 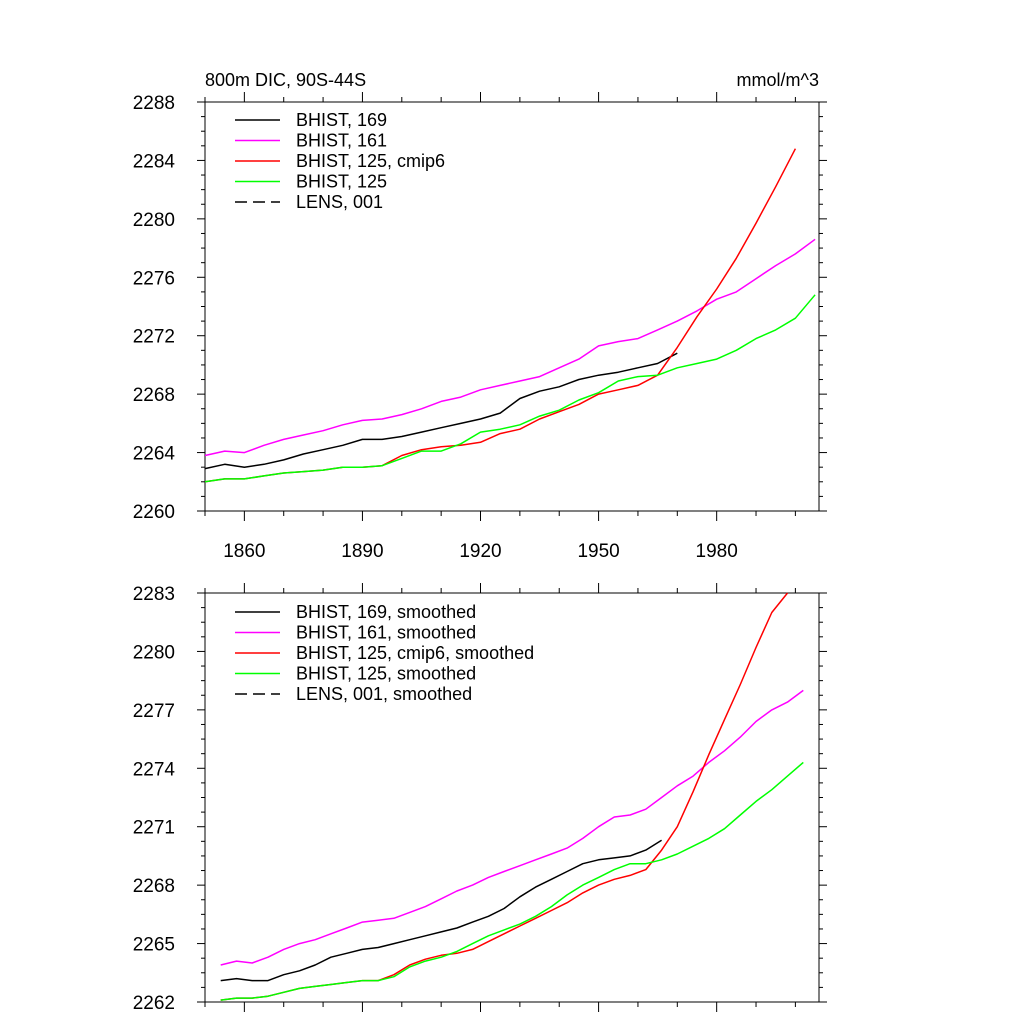 I want to click on legend-label: BHIST, 125, smoothed, so click(x=386, y=674).